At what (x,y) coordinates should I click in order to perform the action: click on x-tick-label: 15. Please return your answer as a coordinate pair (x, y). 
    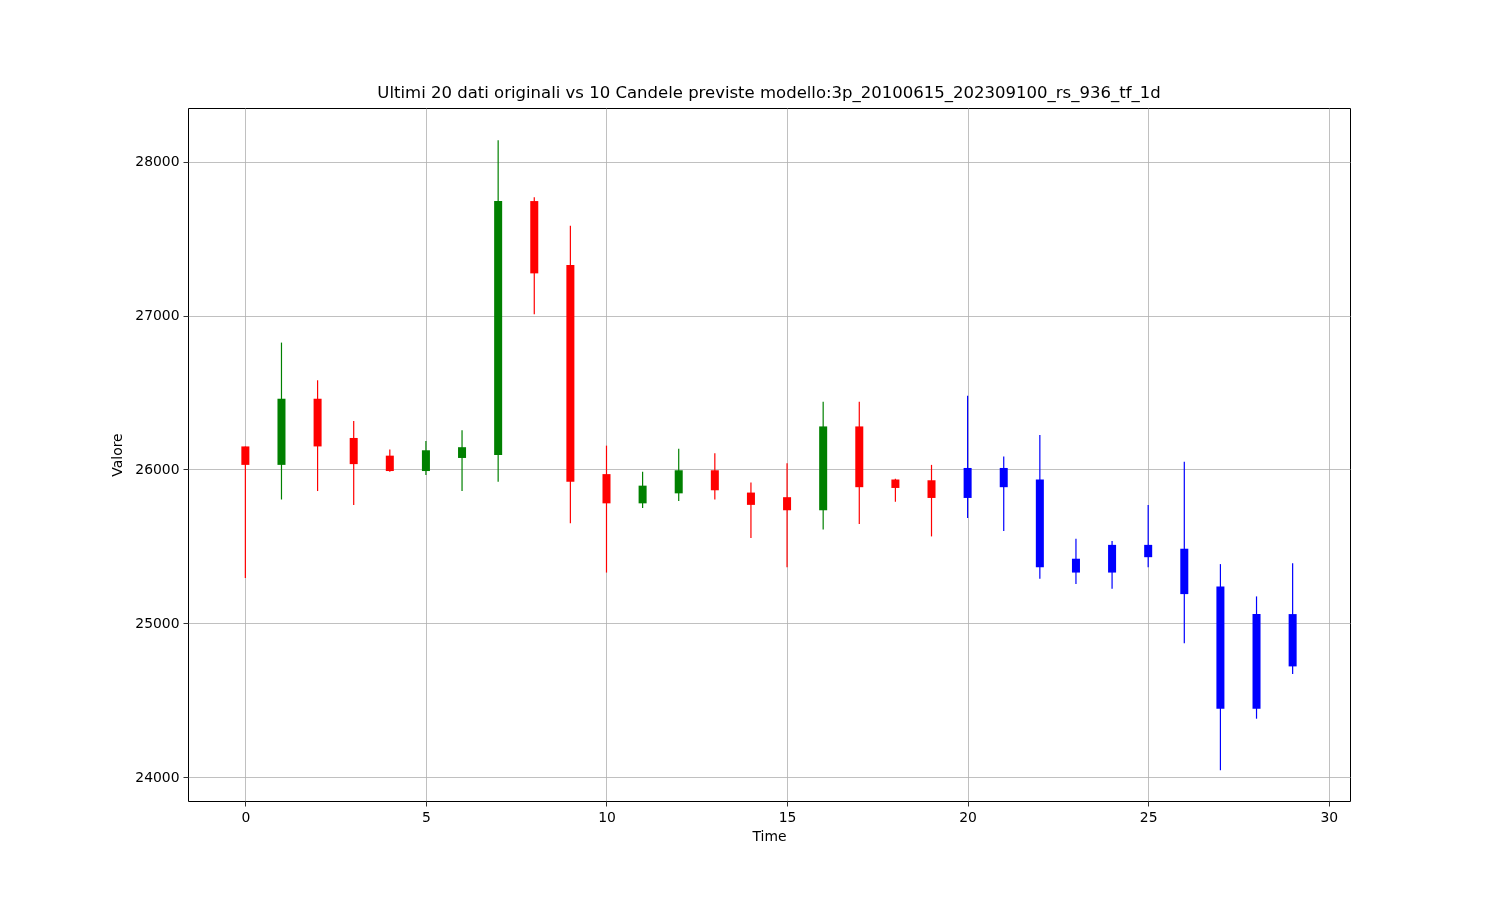
    Looking at the image, I should click on (787, 816).